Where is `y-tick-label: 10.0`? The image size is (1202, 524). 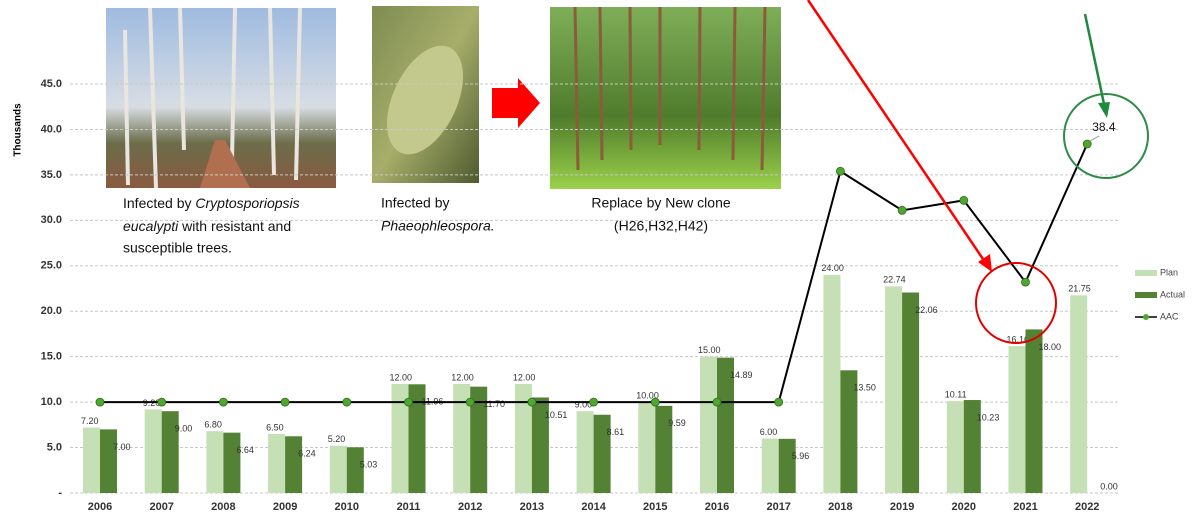
y-tick-label: 10.0 is located at coordinates (51, 402).